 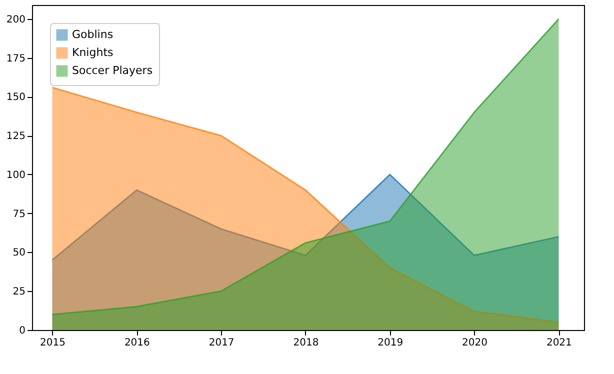 I want to click on y-tick-label: 175, so click(x=16, y=58).